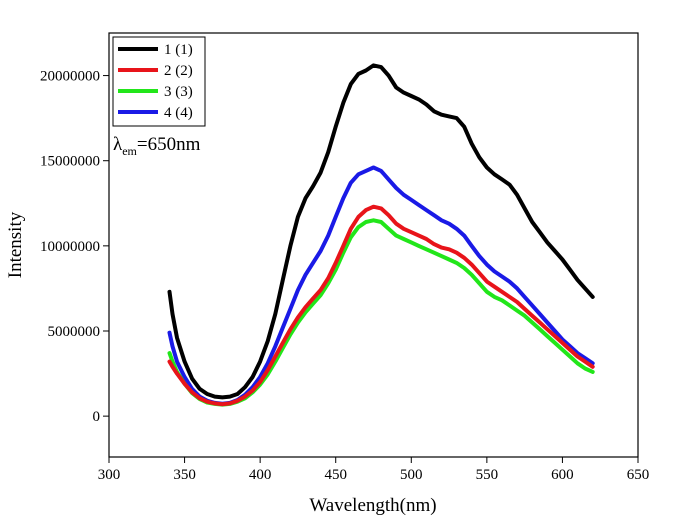 The image size is (692, 528). What do you see at coordinates (129, 151) in the screenshot?
I see `annotation-subscript: em` at bounding box center [129, 151].